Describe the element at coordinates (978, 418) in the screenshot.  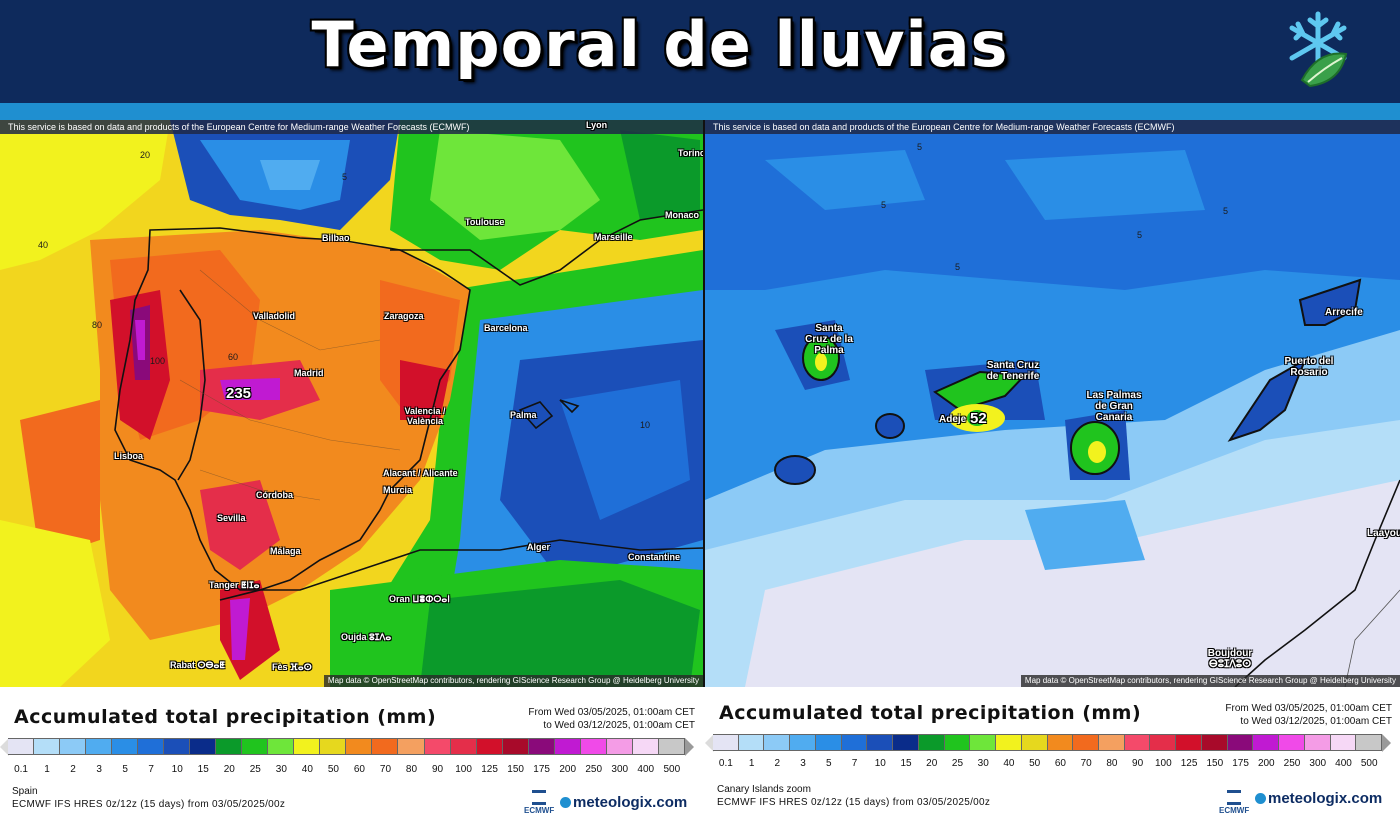
I see `max-value-label: 52` at that location.